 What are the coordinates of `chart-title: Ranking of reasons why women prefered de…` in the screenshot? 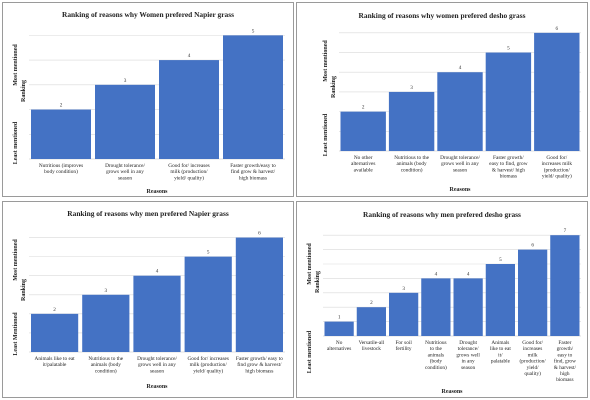 It's located at (442, 15).